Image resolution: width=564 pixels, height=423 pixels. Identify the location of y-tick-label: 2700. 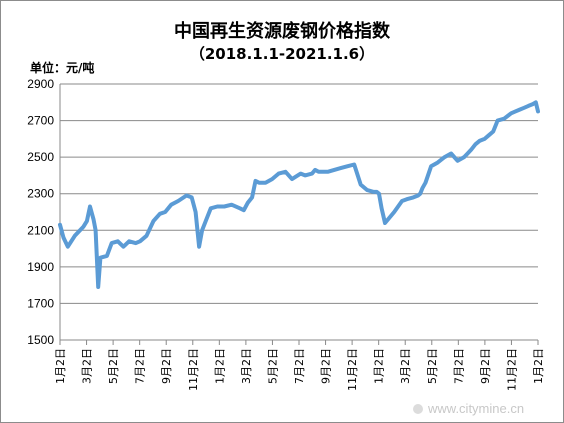
(40, 121).